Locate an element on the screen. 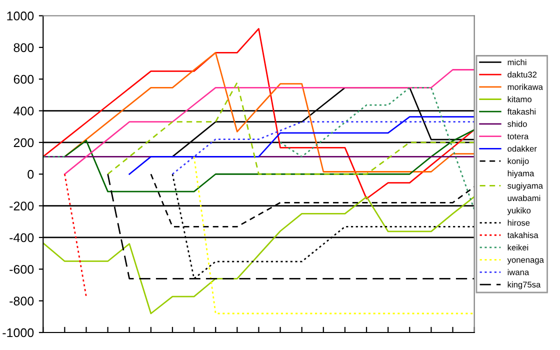  y-tick-label: -1000 is located at coordinates (18, 333).